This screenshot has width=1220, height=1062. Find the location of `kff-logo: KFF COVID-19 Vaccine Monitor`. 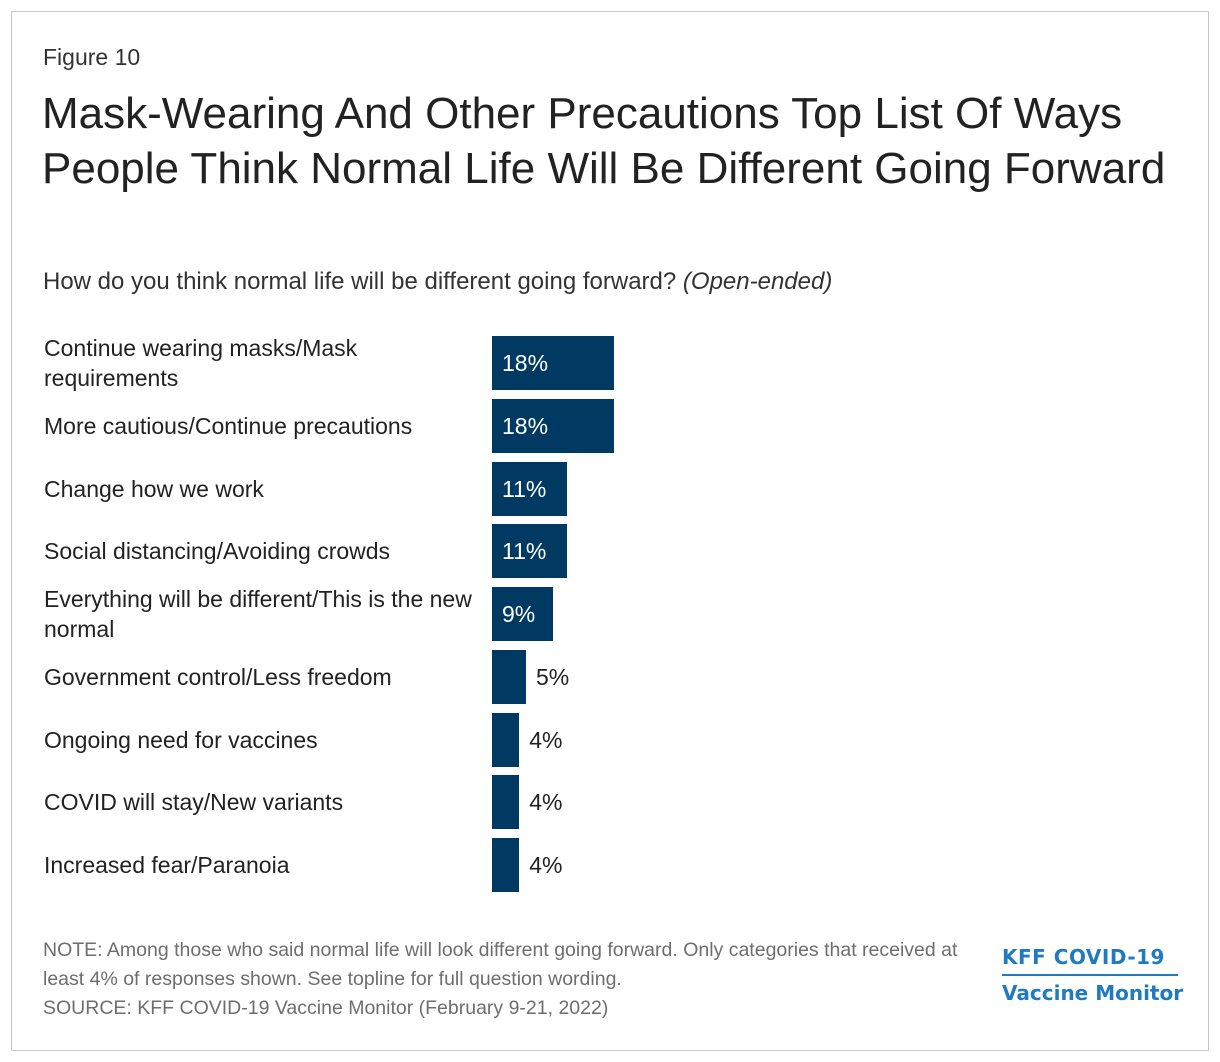

kff-logo: KFF COVID-19 Vaccine Monitor is located at coordinates (1093, 975).